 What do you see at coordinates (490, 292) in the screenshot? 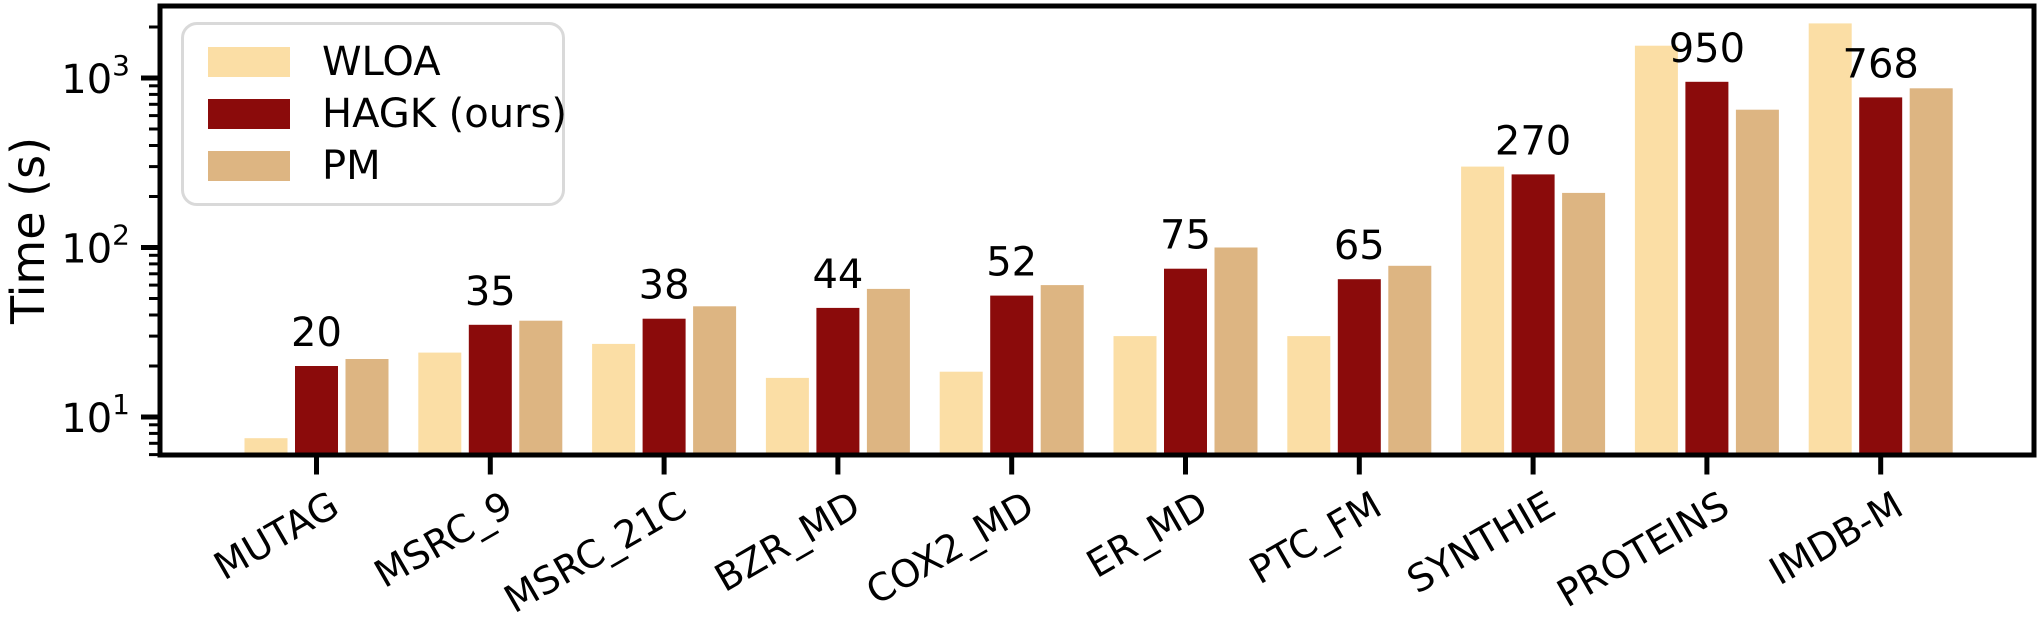
I see `bar-value-label-msrc-9: 35` at bounding box center [490, 292].